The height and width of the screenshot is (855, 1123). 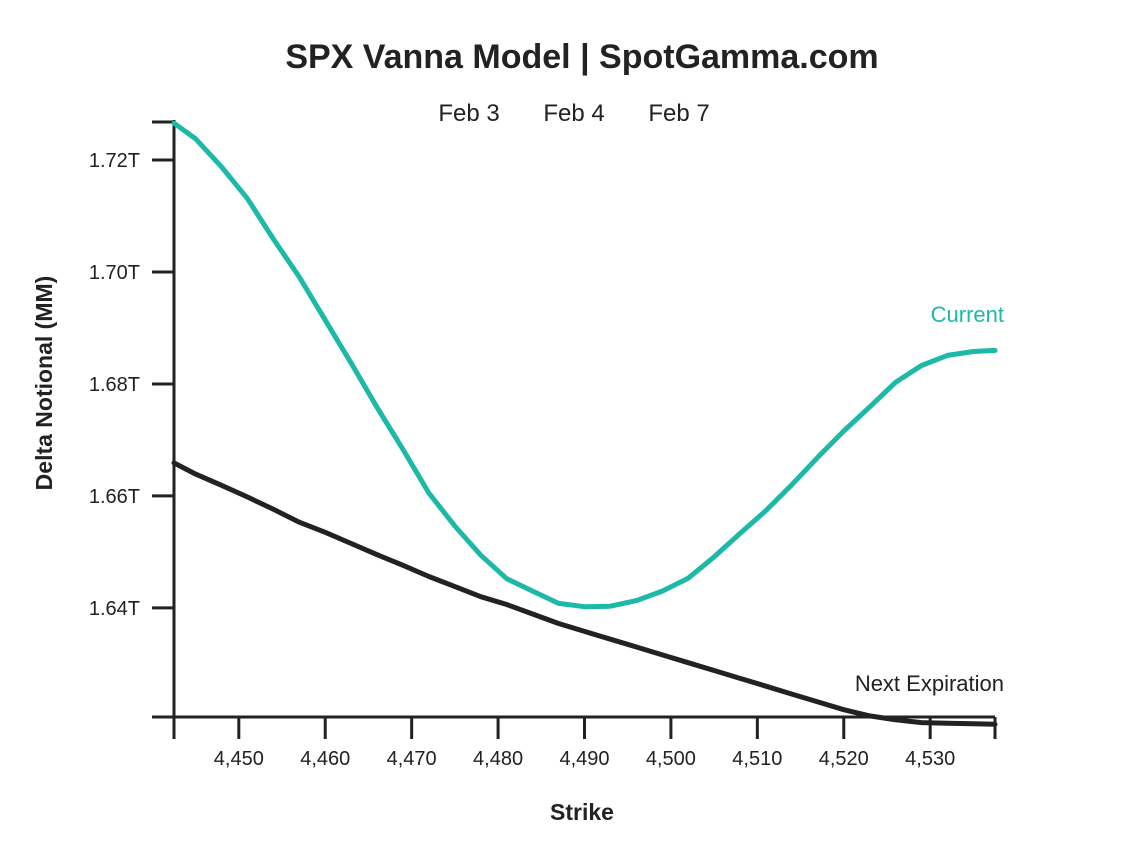 I want to click on y-tick-label: 1.70T, so click(x=114, y=273).